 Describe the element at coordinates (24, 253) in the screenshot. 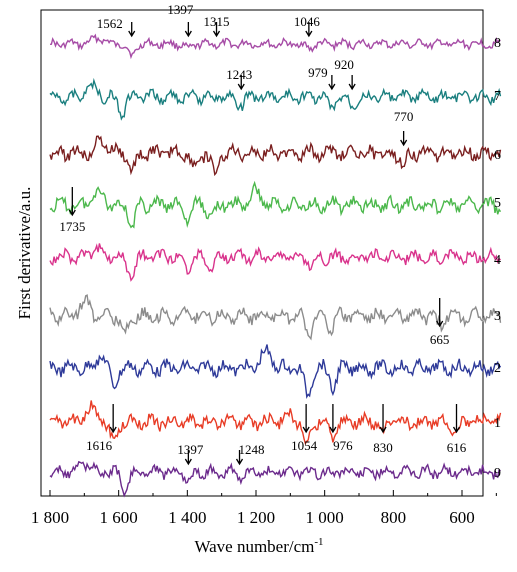

I see `y-axis-label: First derivative/a.u.` at that location.